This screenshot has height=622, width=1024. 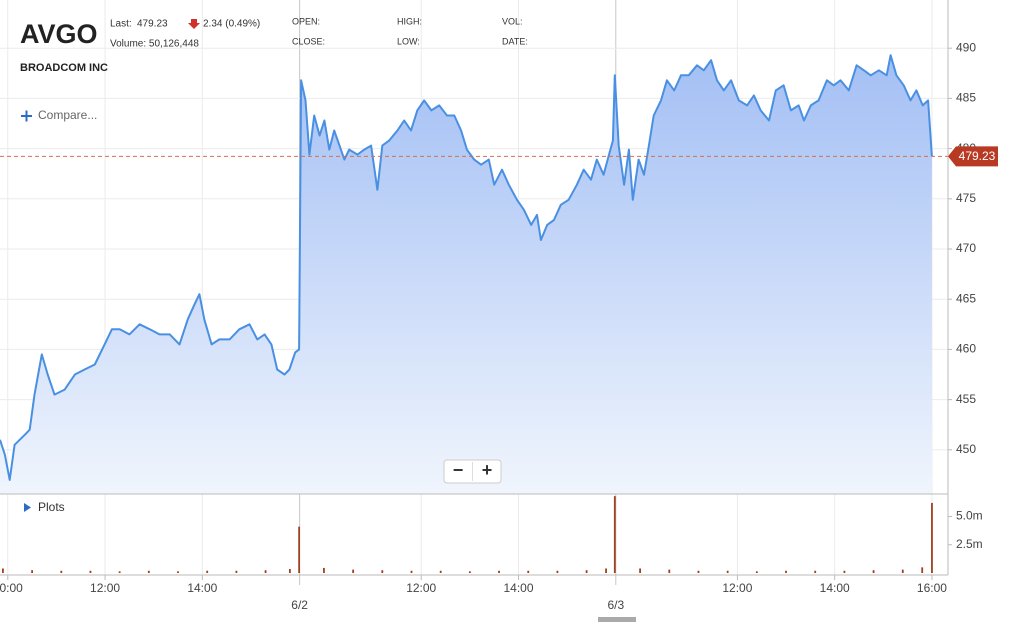 What do you see at coordinates (966, 349) in the screenshot?
I see `y-tick-label: 460` at bounding box center [966, 349].